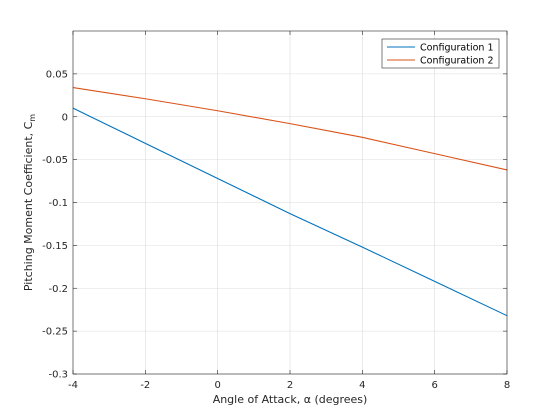 This screenshot has width=560, height=420. I want to click on y-tick-label: 0, so click(65, 117).